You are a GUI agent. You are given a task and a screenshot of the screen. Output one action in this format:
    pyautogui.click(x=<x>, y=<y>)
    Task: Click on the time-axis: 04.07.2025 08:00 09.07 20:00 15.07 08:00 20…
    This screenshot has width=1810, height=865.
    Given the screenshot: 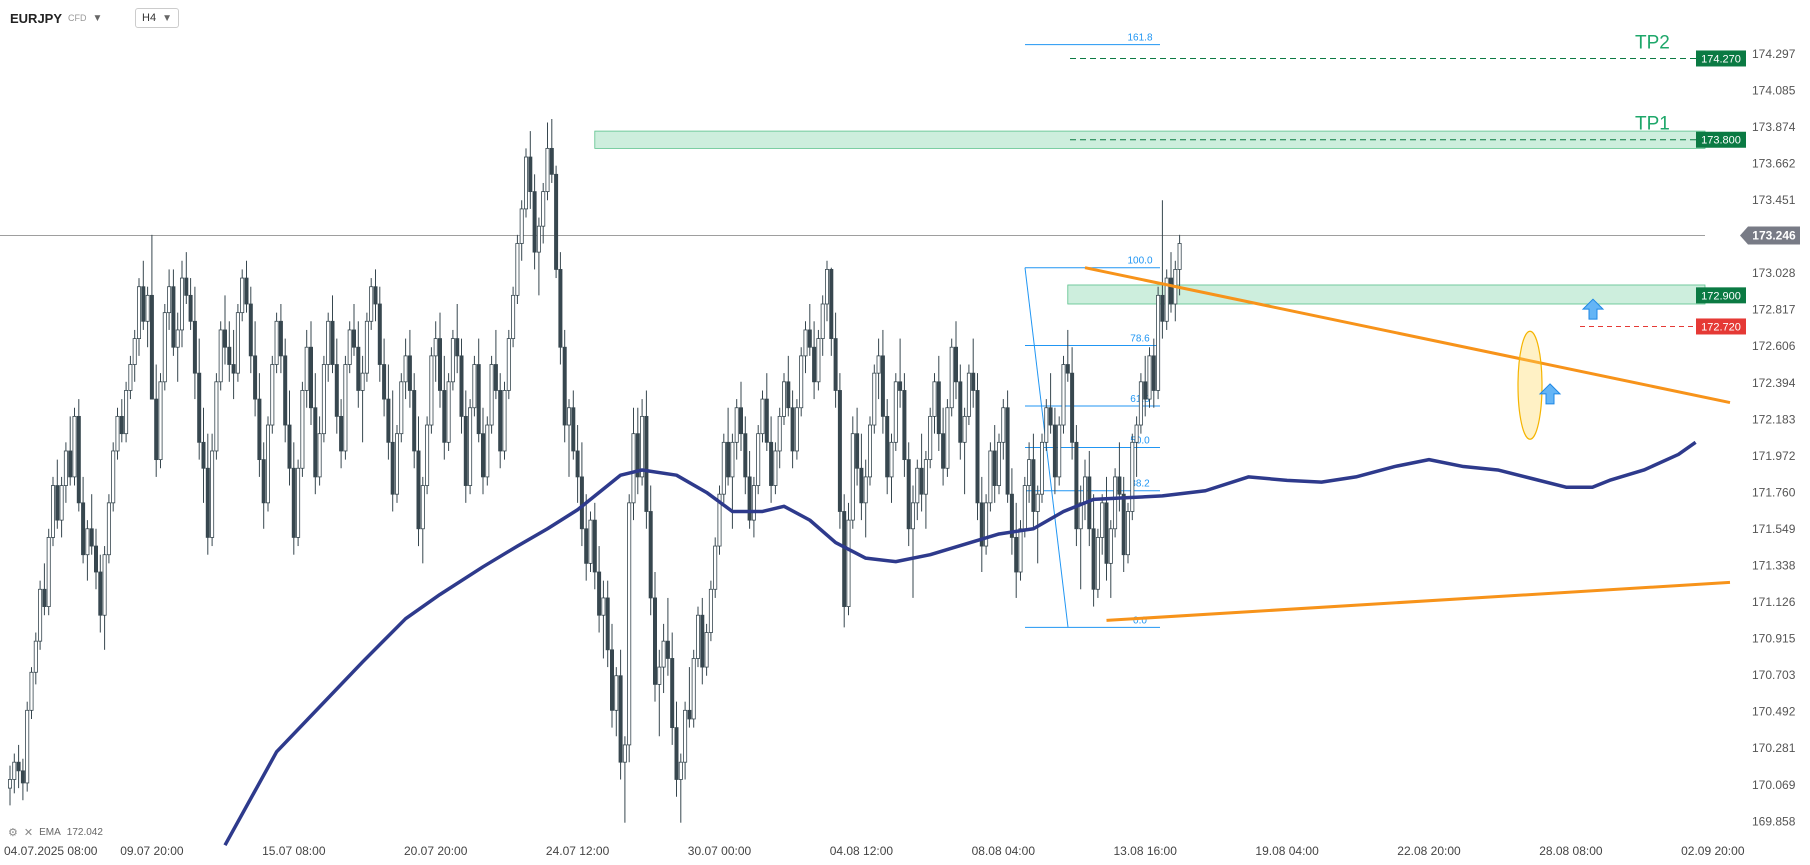 What is the action you would take?
    pyautogui.click(x=874, y=851)
    